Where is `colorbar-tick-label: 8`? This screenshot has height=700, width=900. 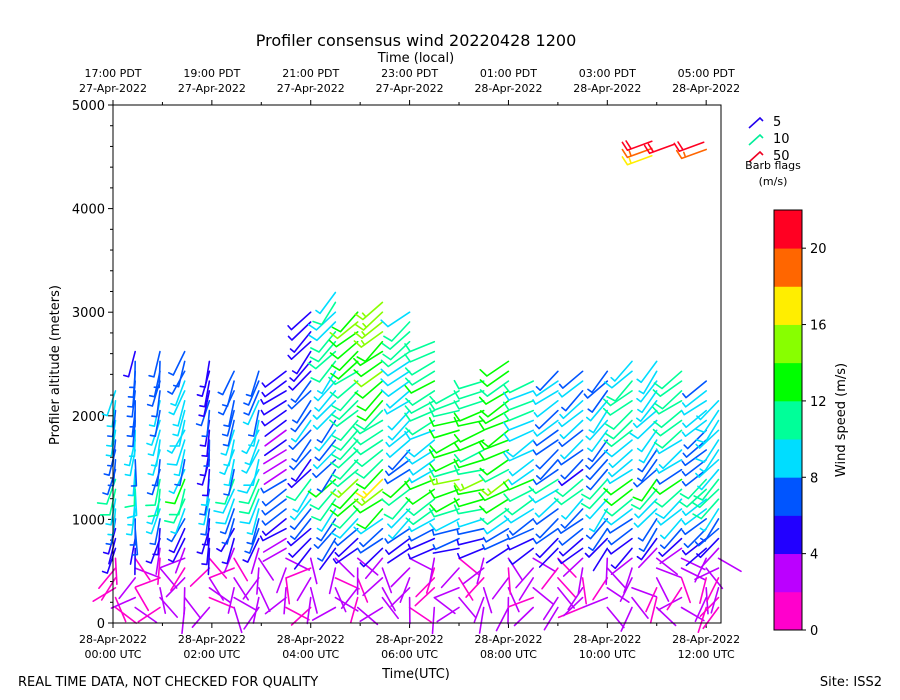 colorbar-tick-label: 8 is located at coordinates (814, 478).